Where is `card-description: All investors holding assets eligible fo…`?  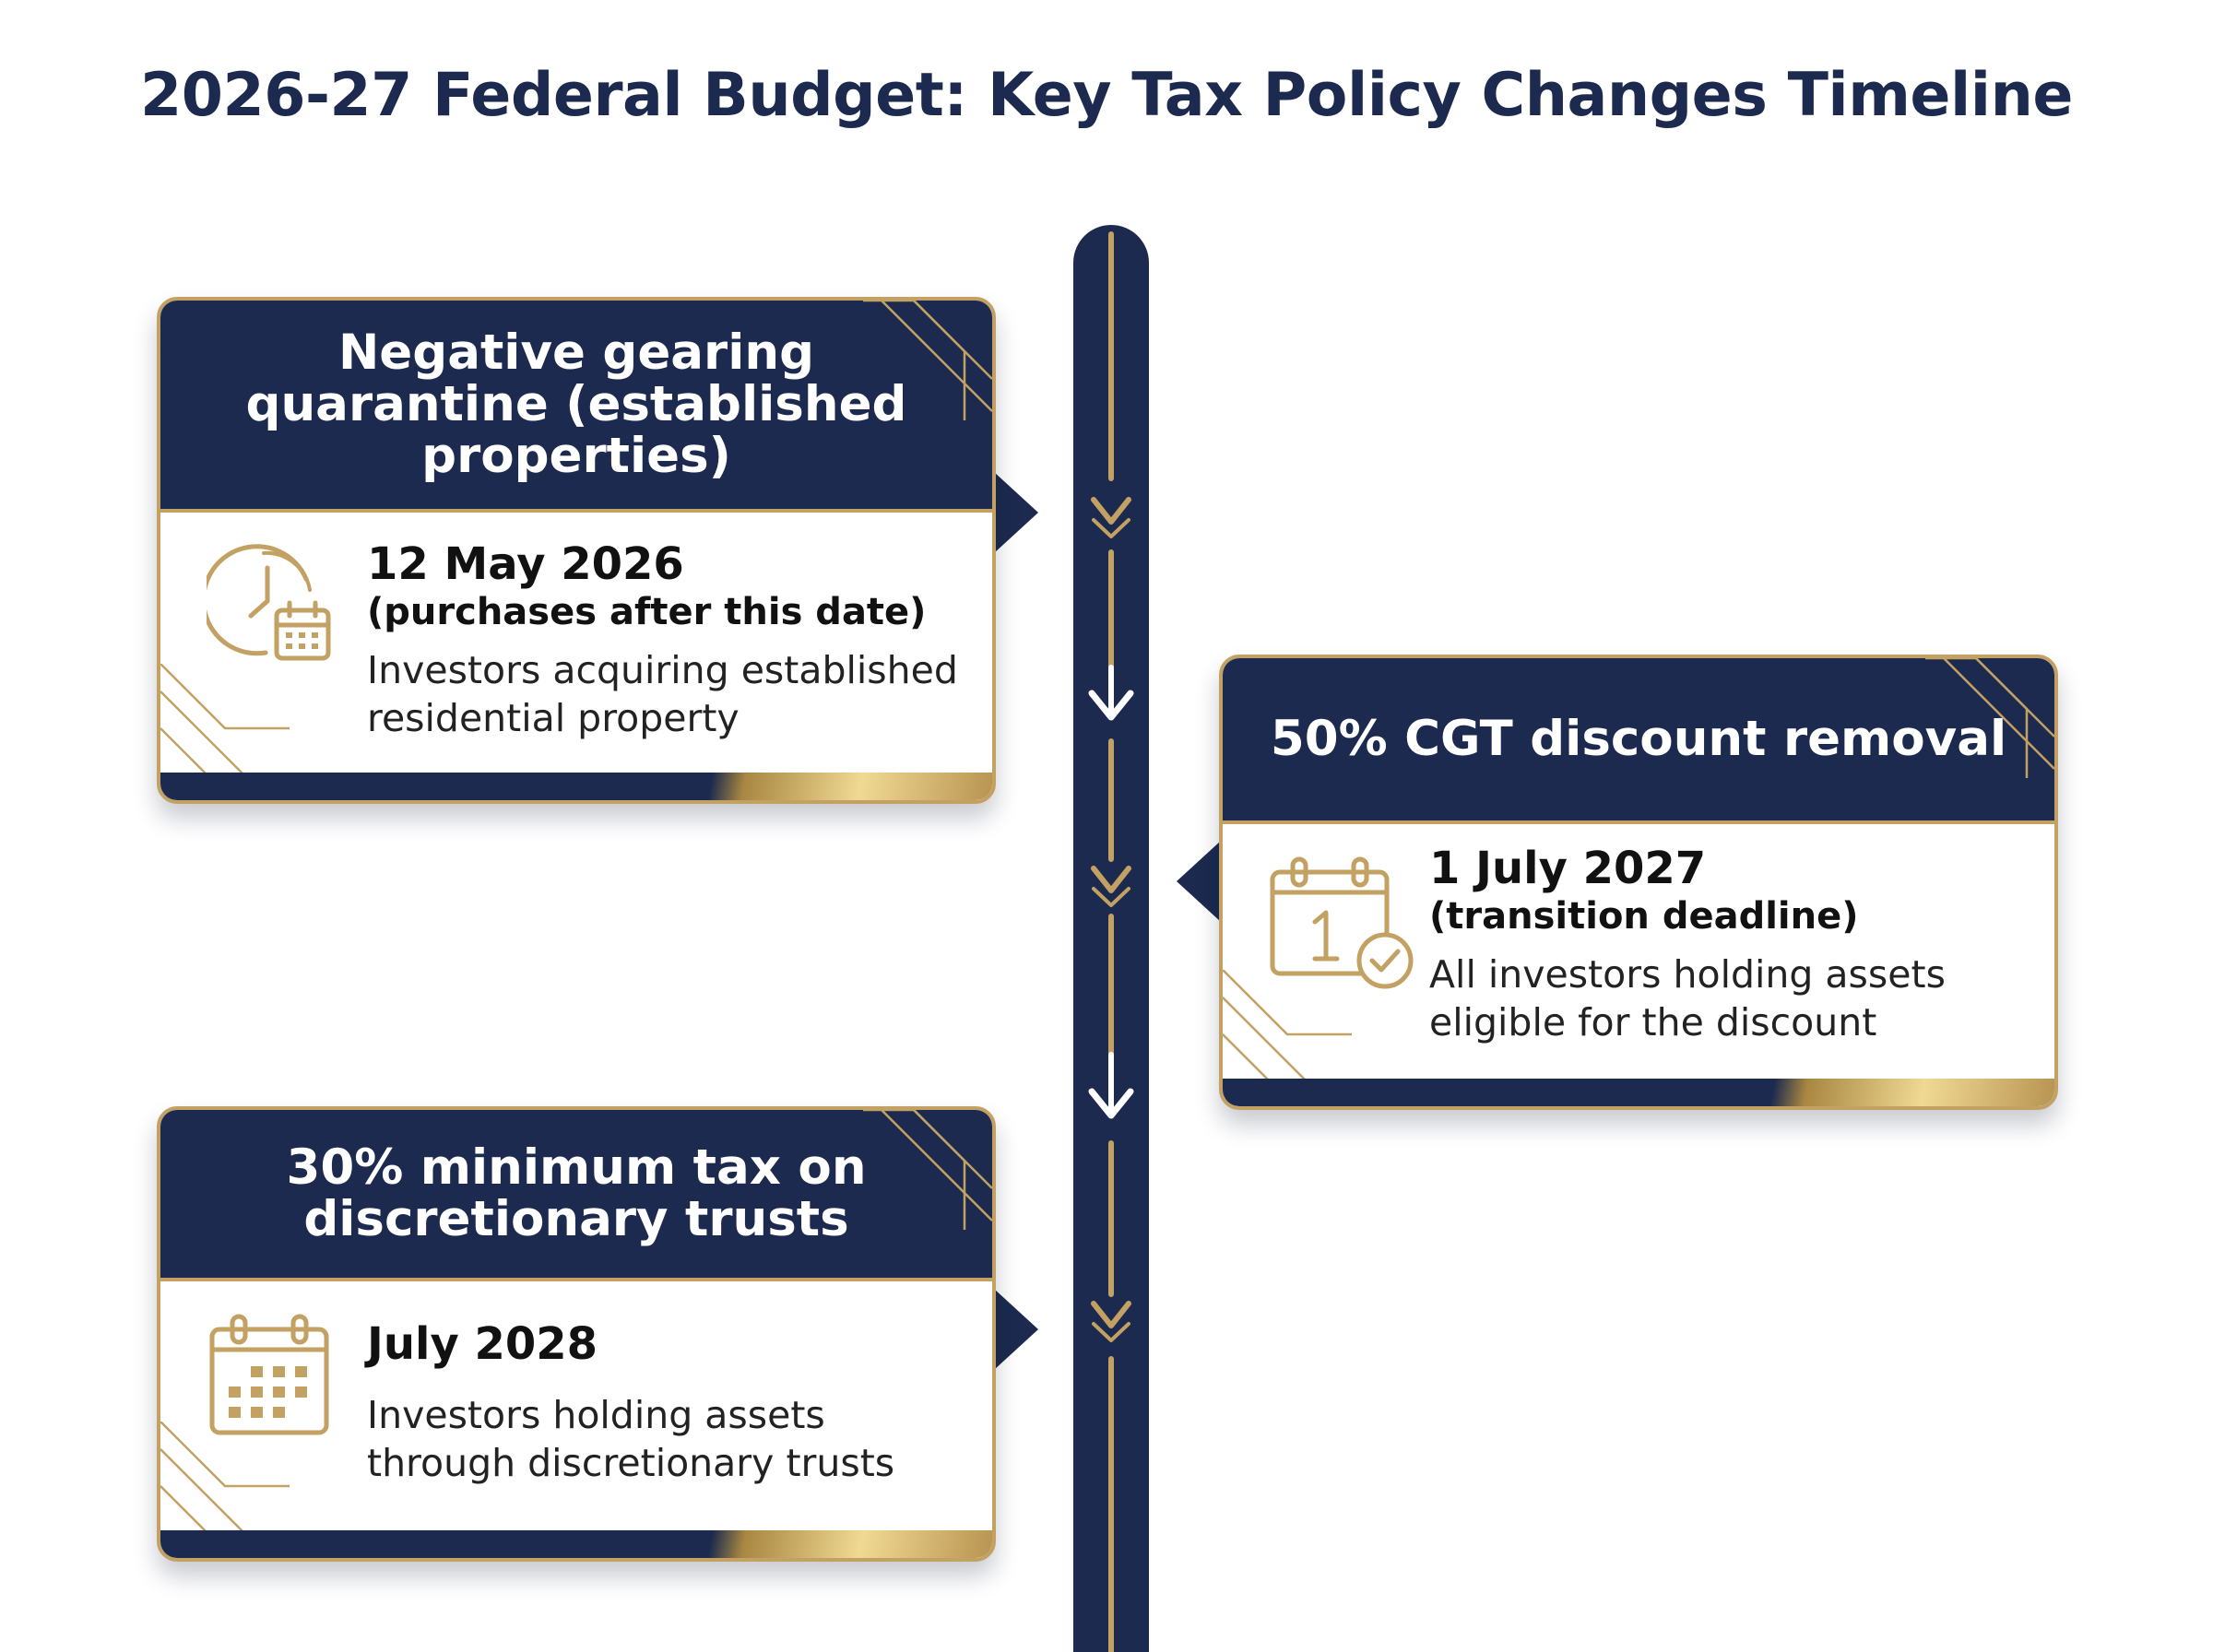 card-description: All investors holding assets eligible fo… is located at coordinates (1687, 998).